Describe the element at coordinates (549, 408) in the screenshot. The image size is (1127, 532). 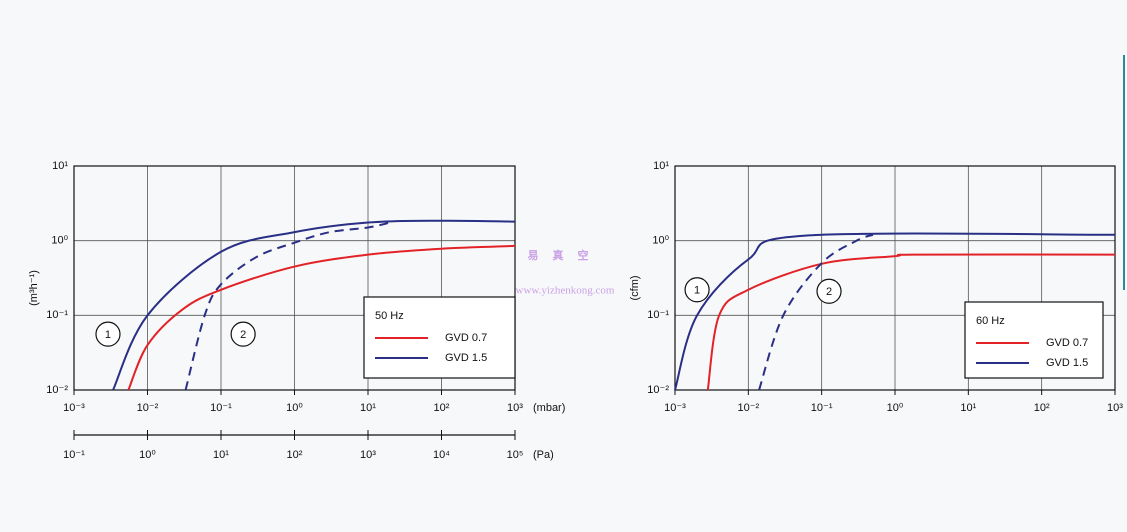
I see `x-axis-label: (mbar)` at that location.